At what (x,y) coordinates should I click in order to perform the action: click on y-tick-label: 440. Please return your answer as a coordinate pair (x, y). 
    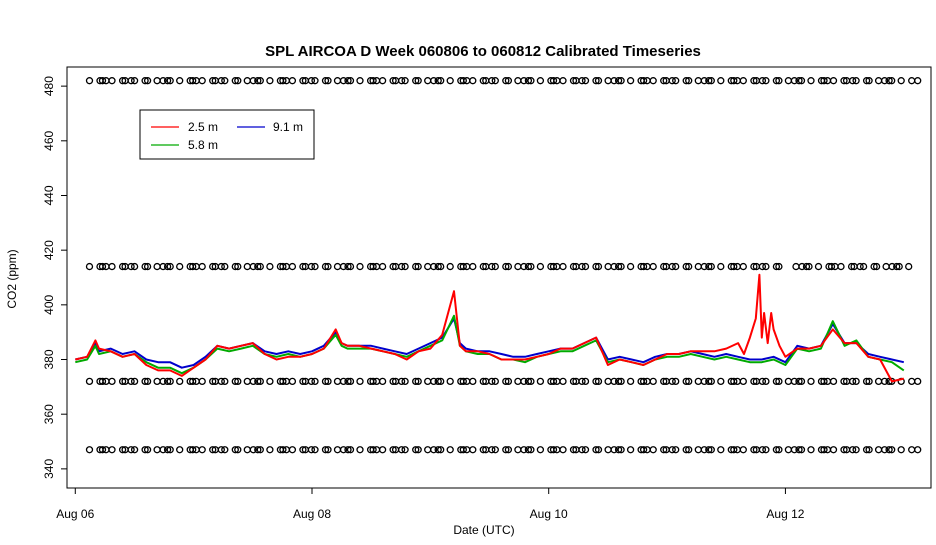
    Looking at the image, I should click on (49, 195).